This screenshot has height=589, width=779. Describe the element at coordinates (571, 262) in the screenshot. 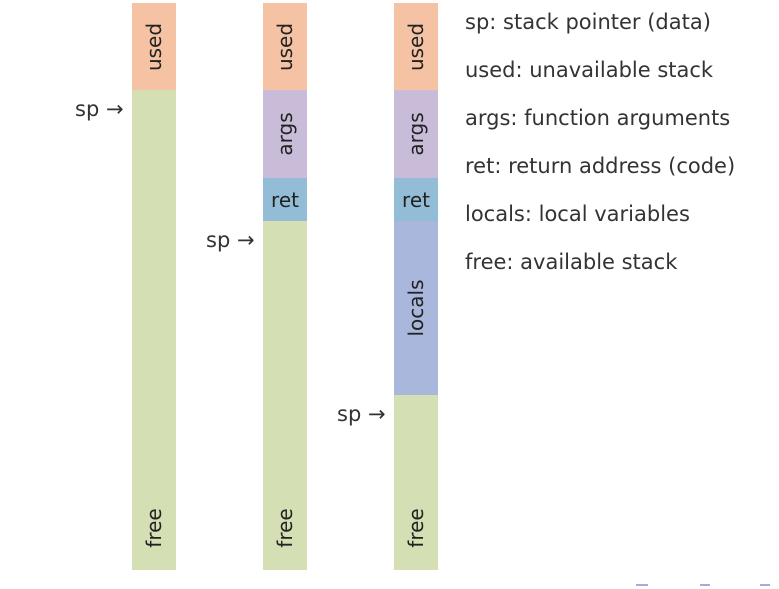

I see `legend-free: free: available stack` at that location.